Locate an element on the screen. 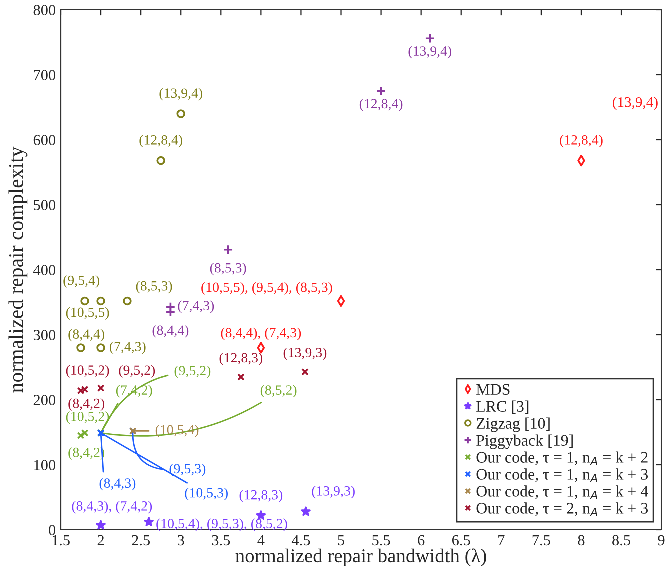  data-label: (10,5,5) is located at coordinates (88, 313).